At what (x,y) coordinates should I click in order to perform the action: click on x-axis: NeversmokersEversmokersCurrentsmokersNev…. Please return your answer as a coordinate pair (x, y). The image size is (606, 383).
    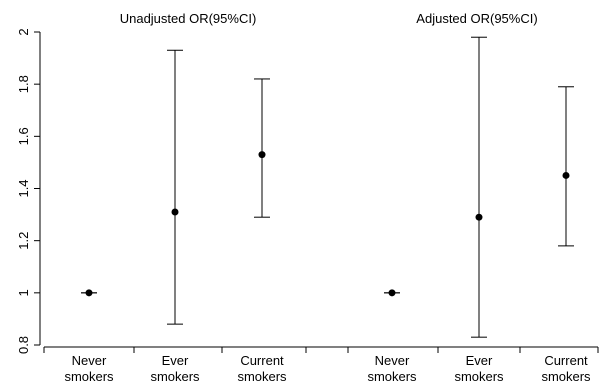
    Looking at the image, I should click on (321, 364).